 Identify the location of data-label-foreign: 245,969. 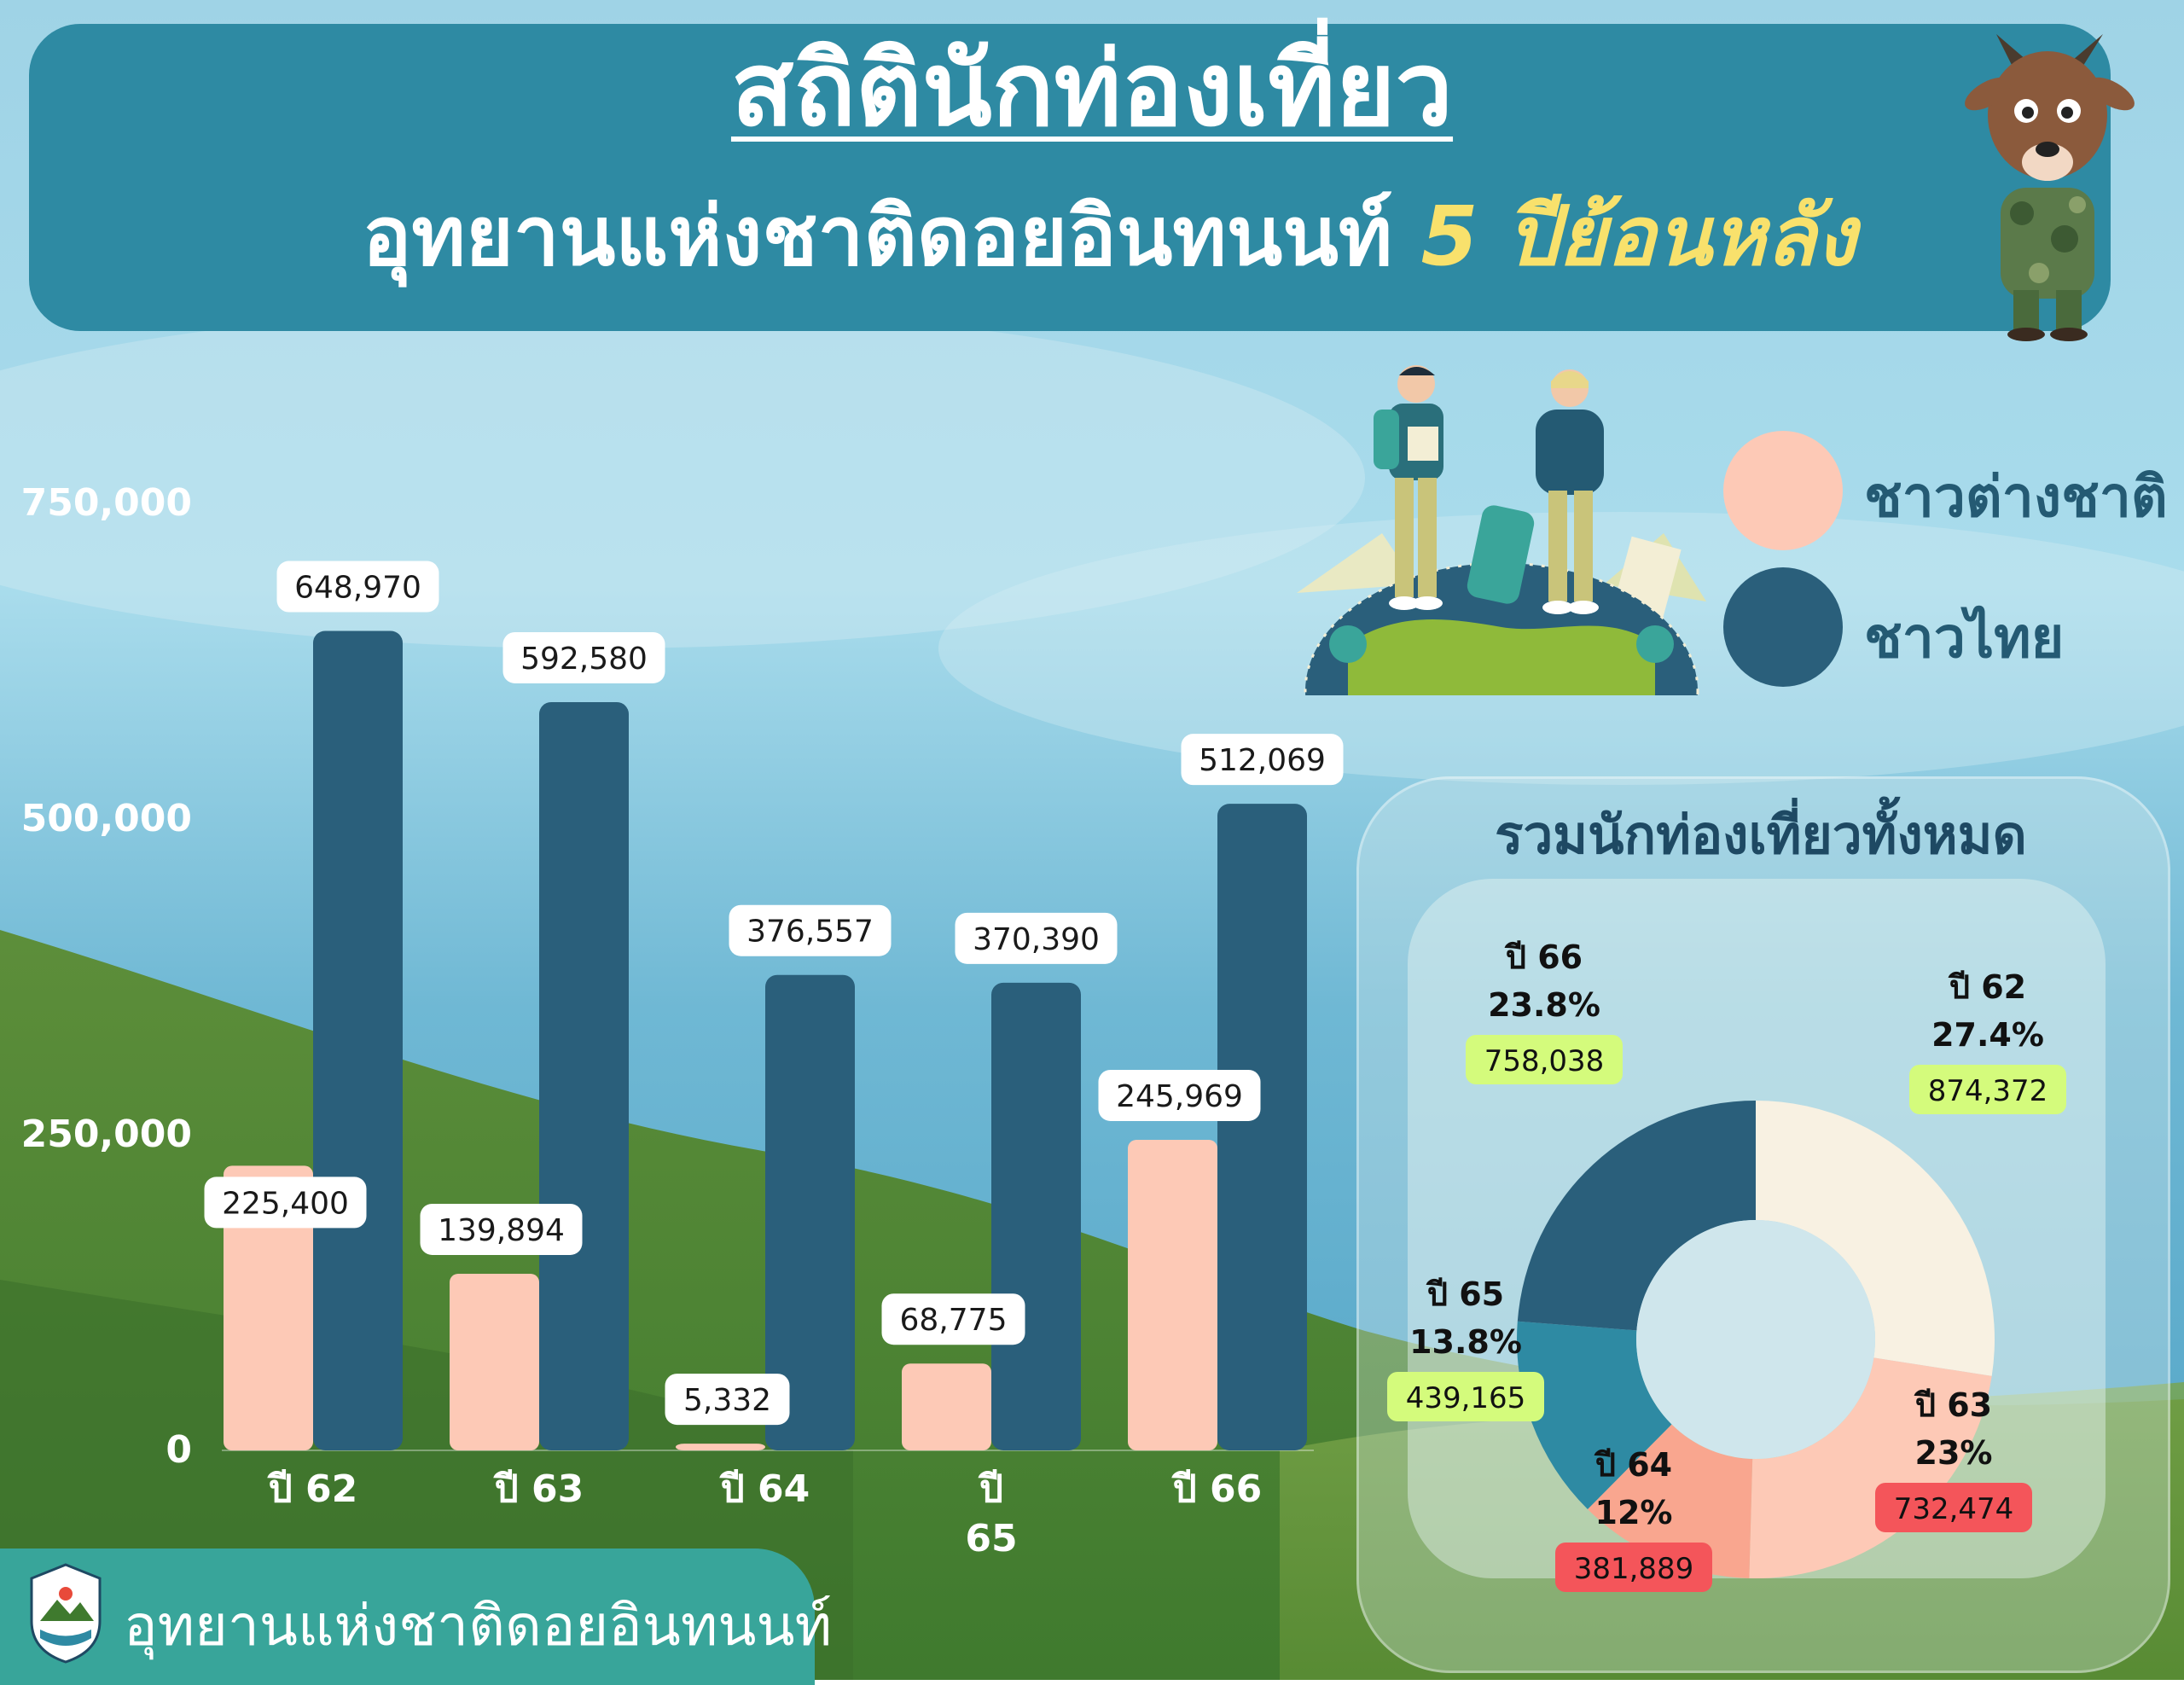
(1179, 1096).